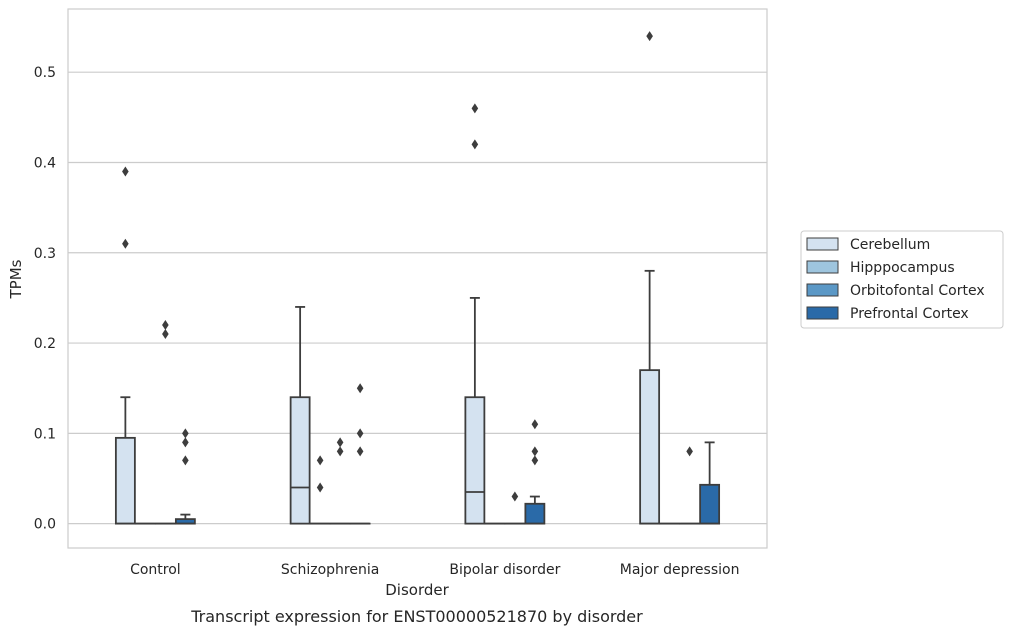 The height and width of the screenshot is (634, 1014). I want to click on x-tick-label: Bipolar disorder, so click(504, 570).